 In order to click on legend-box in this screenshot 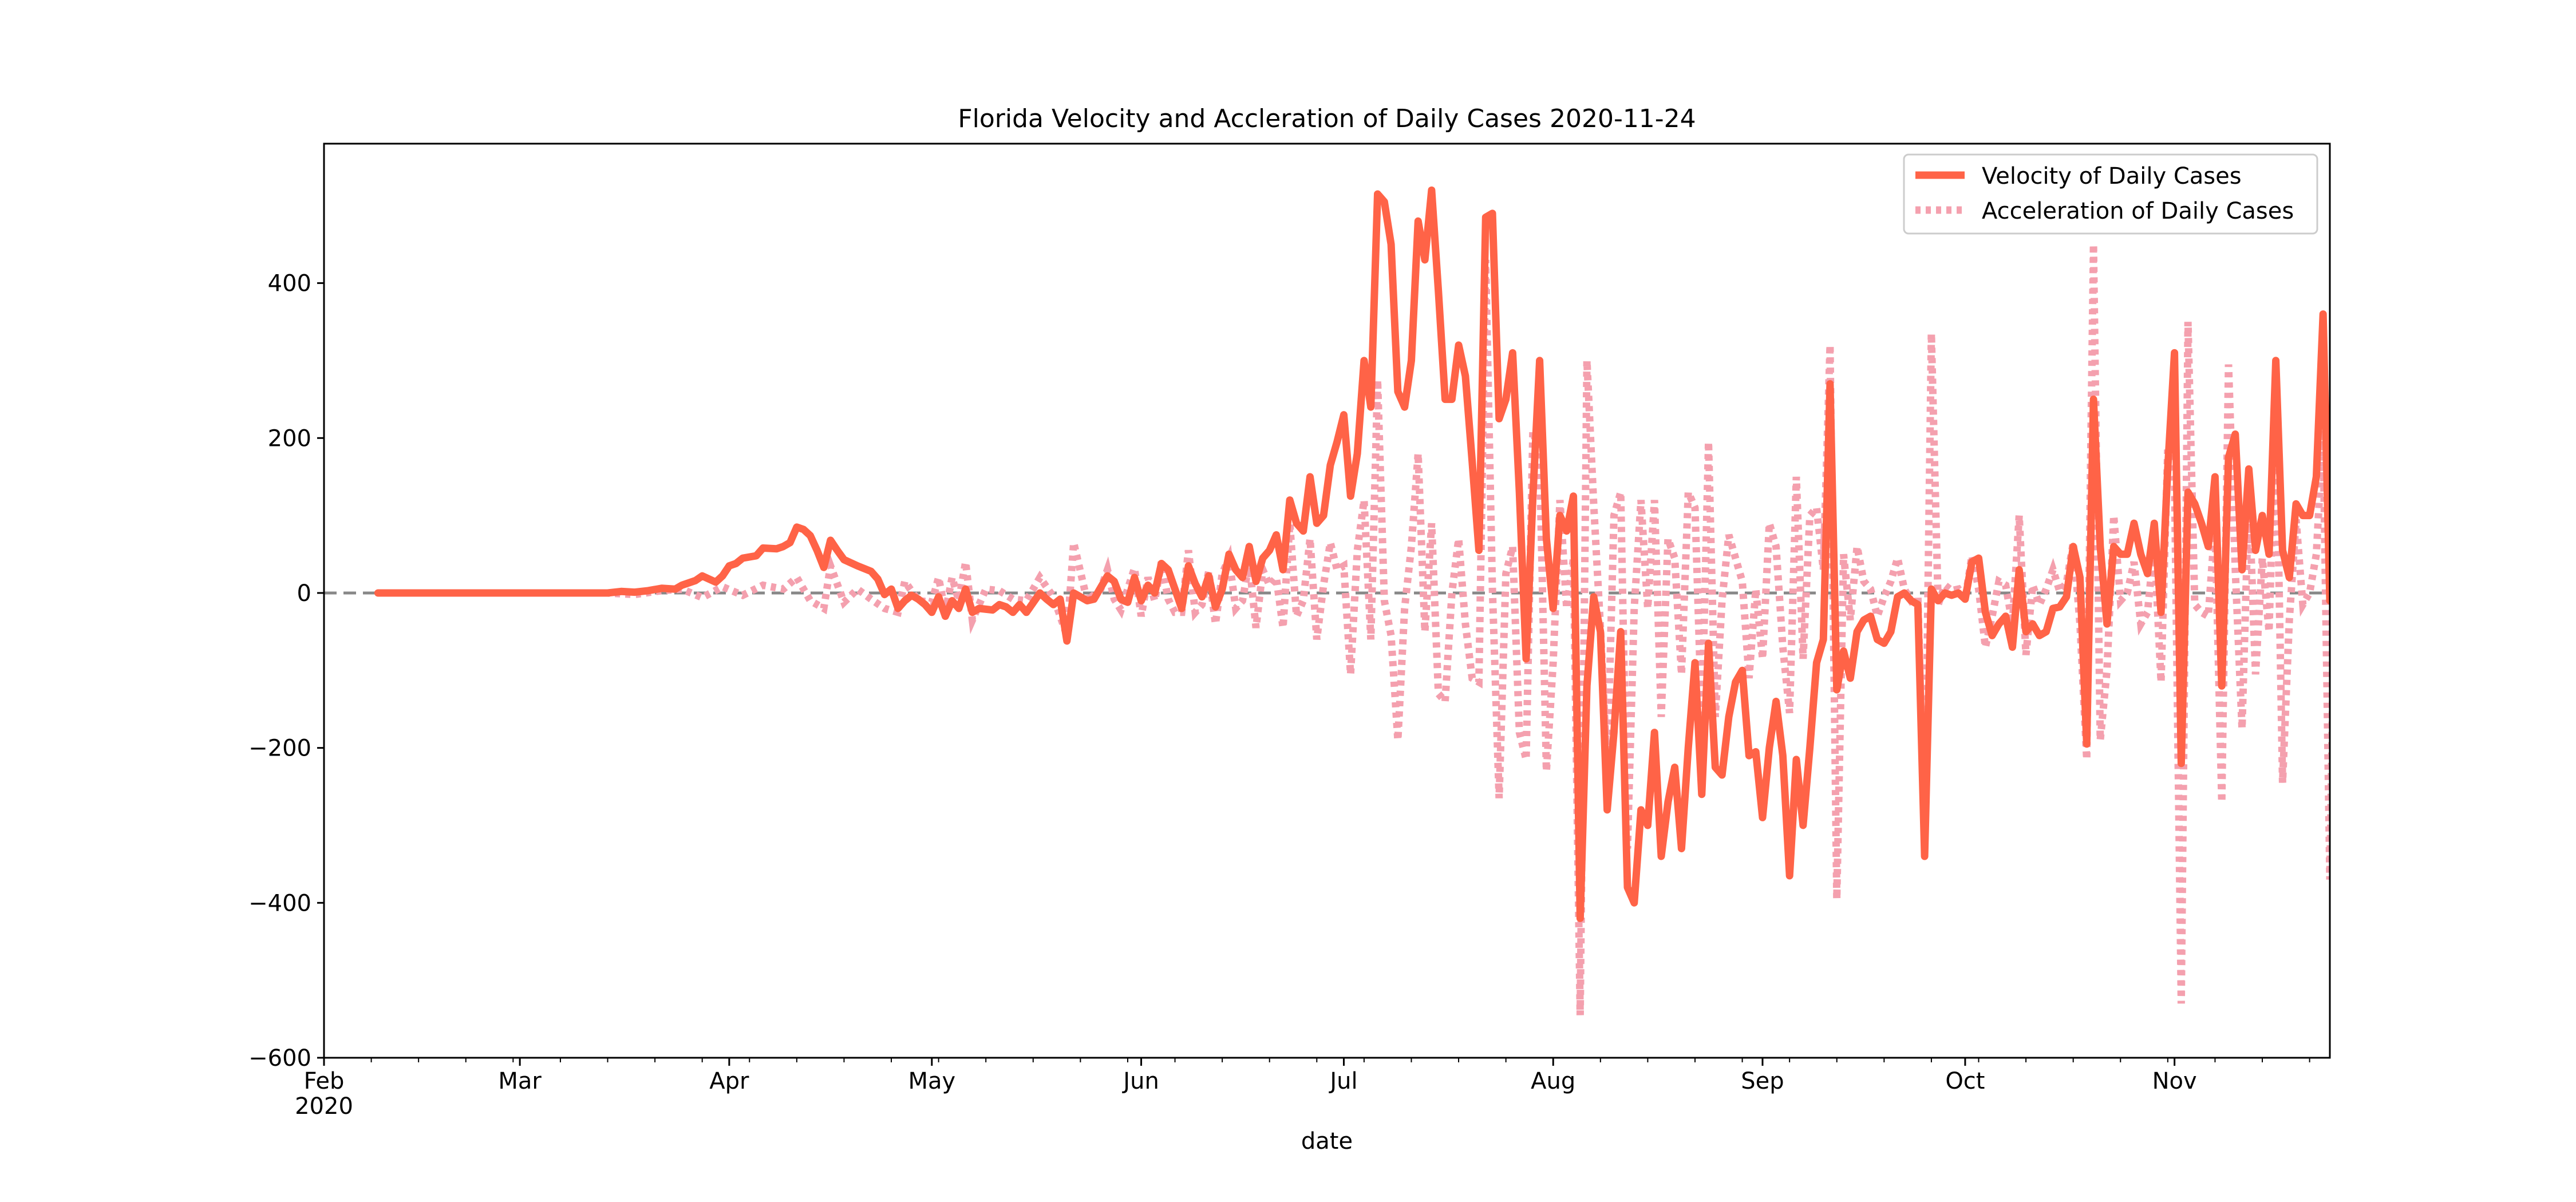, I will do `click(2110, 194)`.